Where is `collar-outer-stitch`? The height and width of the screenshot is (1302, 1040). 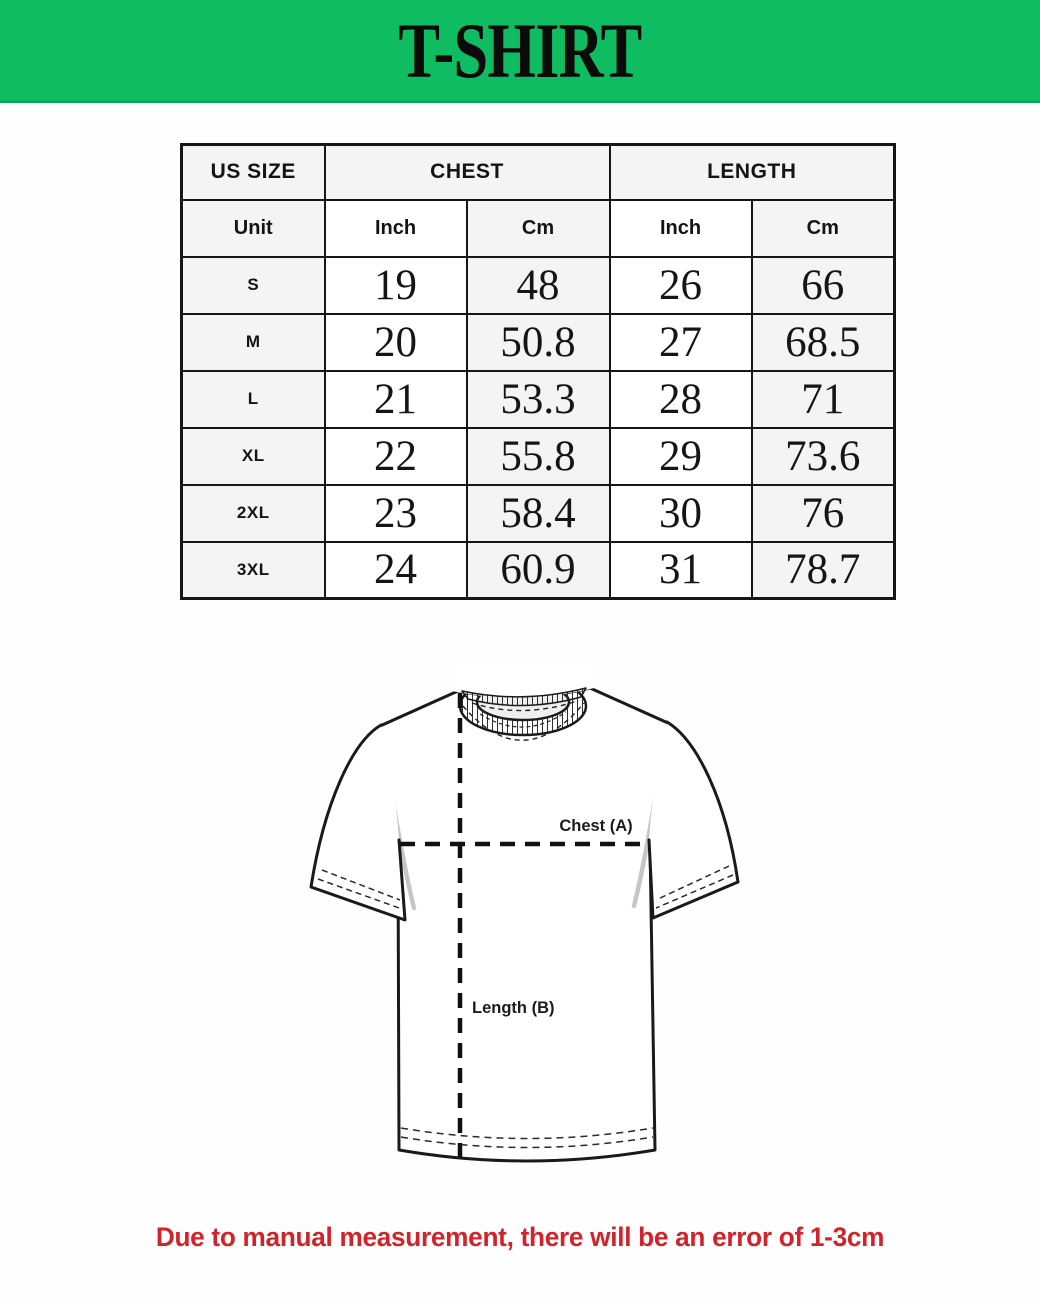 collar-outer-stitch is located at coordinates (523, 721).